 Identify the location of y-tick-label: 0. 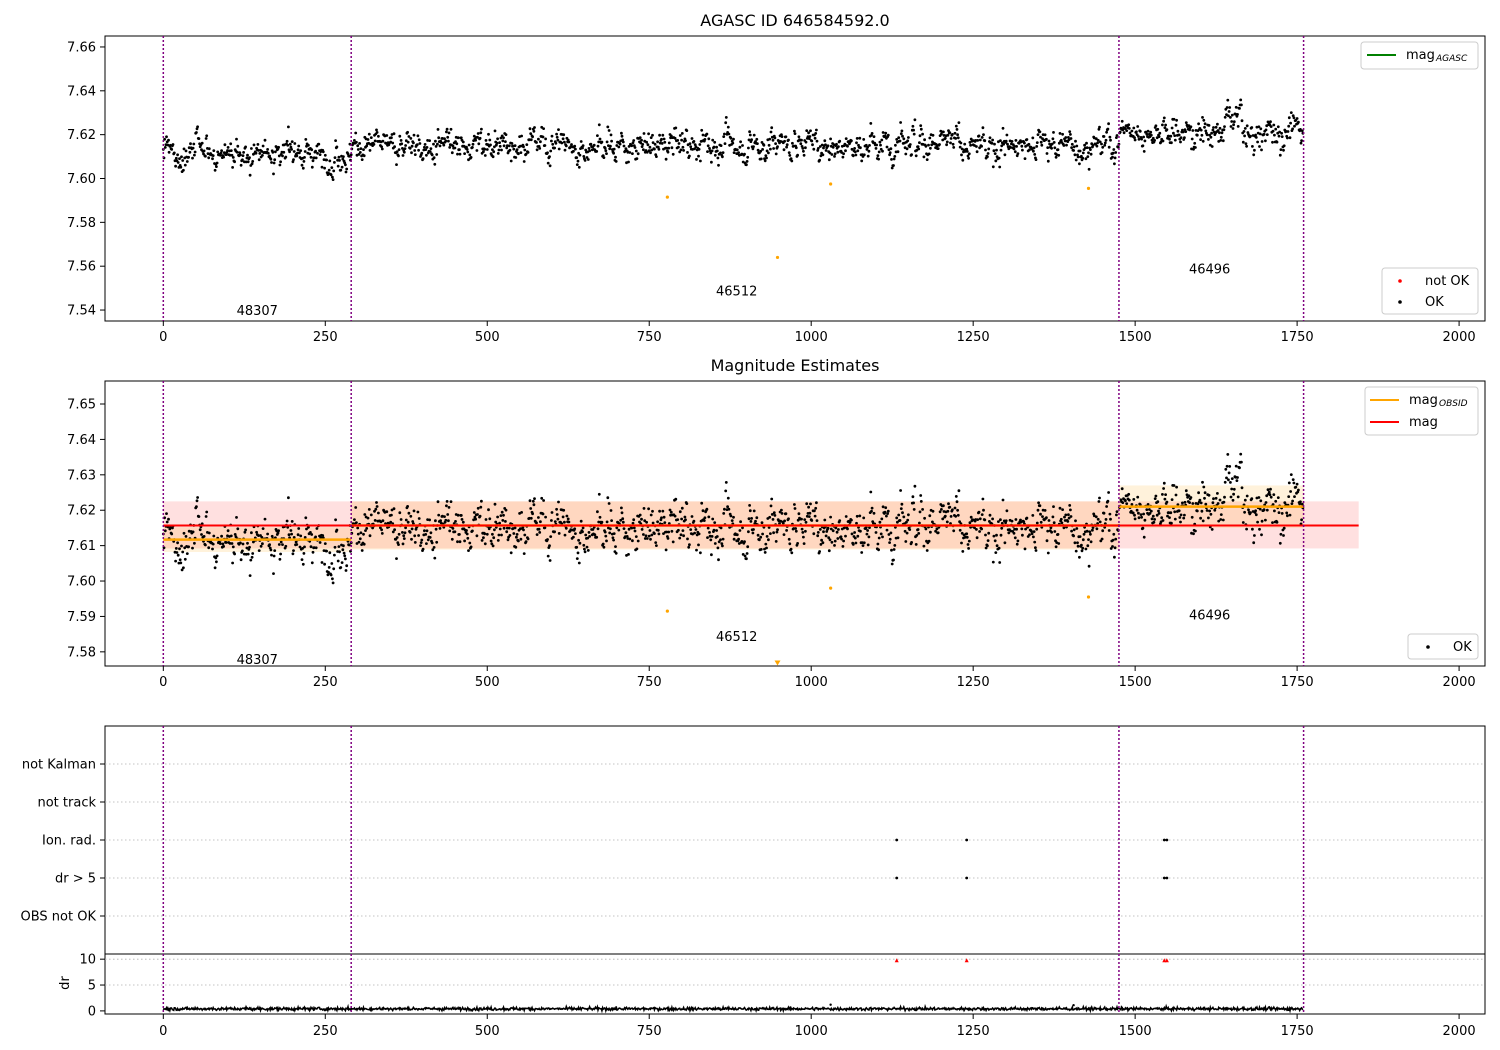
(92, 1011).